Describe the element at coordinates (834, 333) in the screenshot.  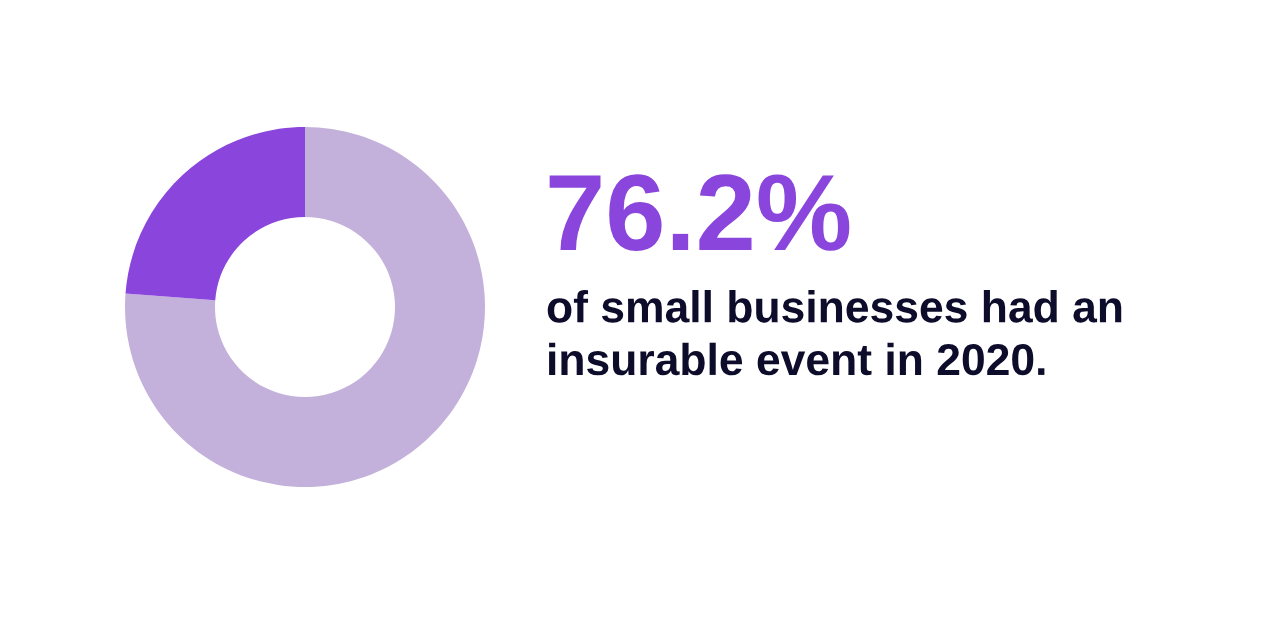
I see `text: of small businesses had an insurable event in 2020.` at that location.